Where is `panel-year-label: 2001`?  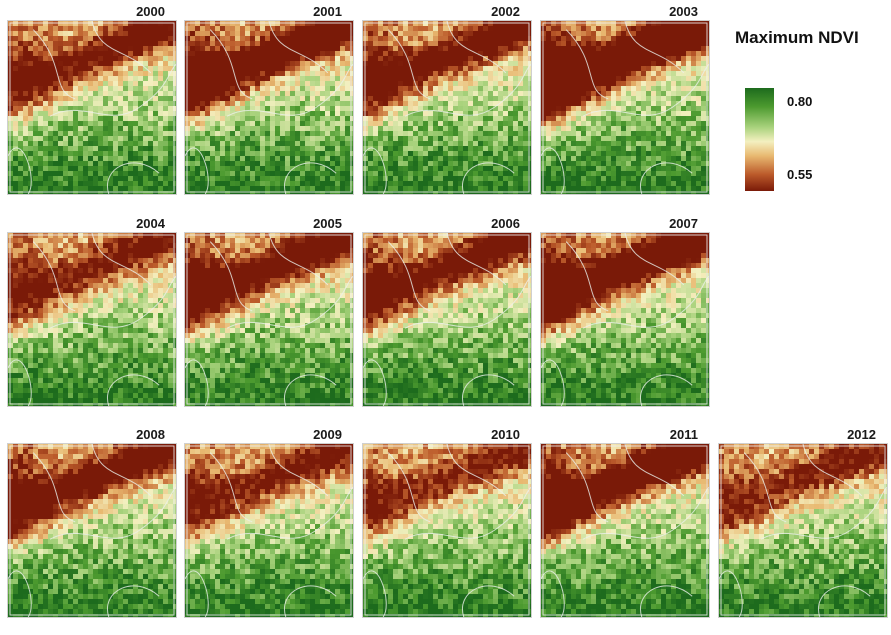
panel-year-label: 2001 is located at coordinates (327, 11).